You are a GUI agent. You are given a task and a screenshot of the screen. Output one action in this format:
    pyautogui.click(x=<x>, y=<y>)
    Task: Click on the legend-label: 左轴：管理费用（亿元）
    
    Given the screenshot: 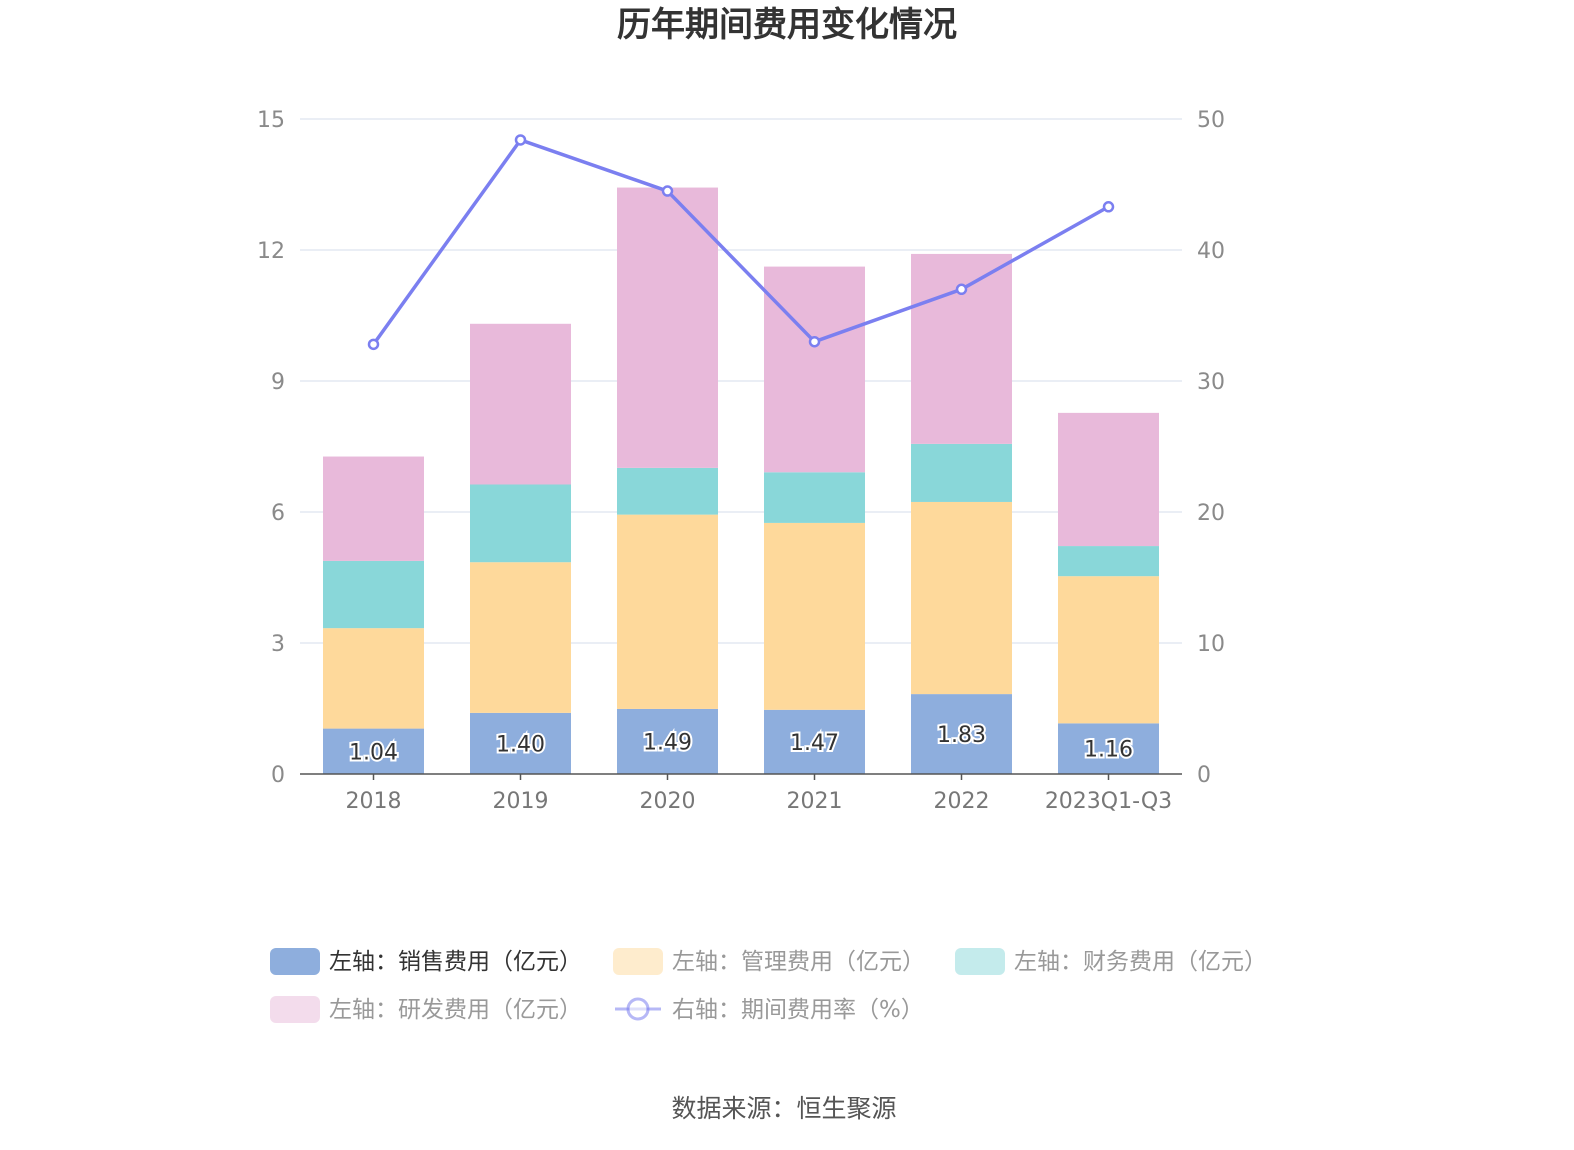 What is the action you would take?
    pyautogui.click(x=798, y=962)
    